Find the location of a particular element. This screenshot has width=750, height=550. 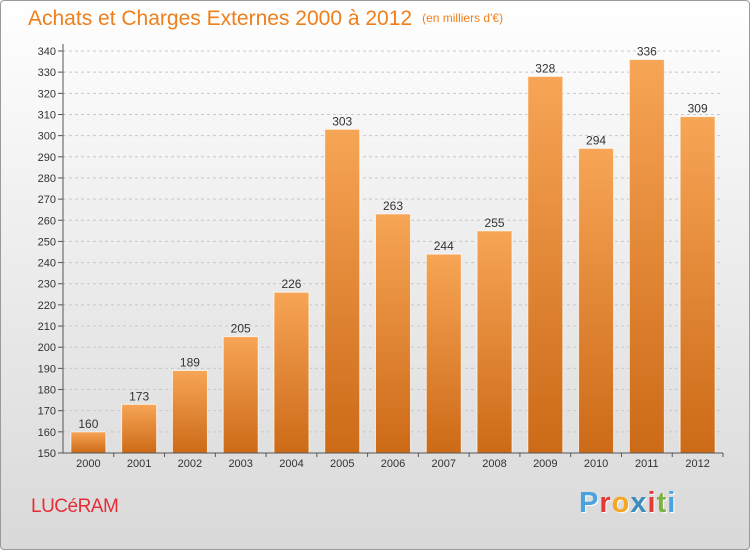

y-tick-label: 150 is located at coordinates (47, 454).